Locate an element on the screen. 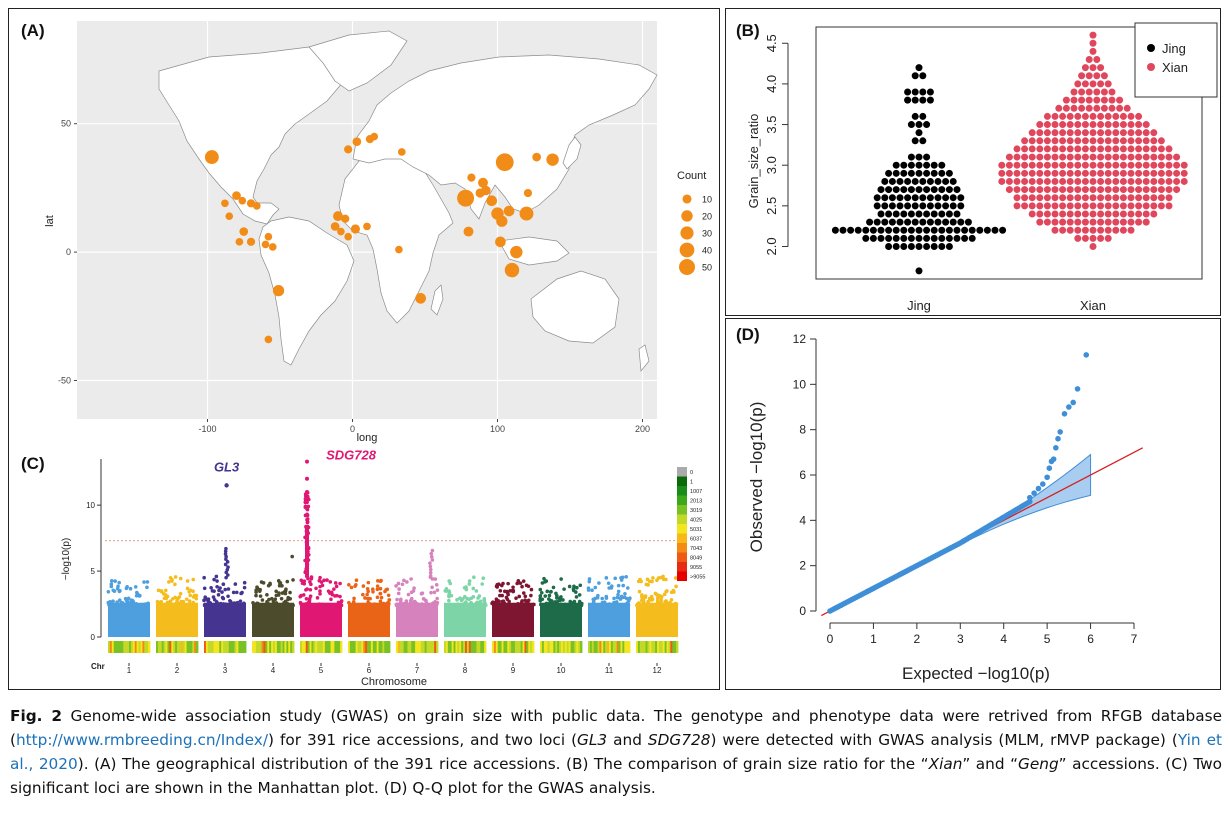 This screenshot has width=1229, height=817. beeswarm-tick-label-y: 2.5 is located at coordinates (771, 206).